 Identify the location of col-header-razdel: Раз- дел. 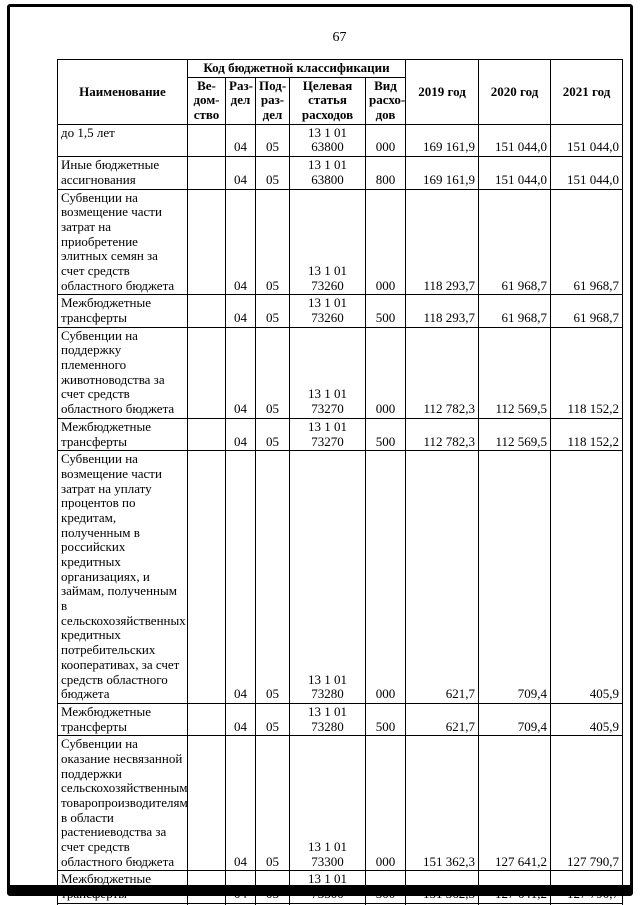
(240, 100).